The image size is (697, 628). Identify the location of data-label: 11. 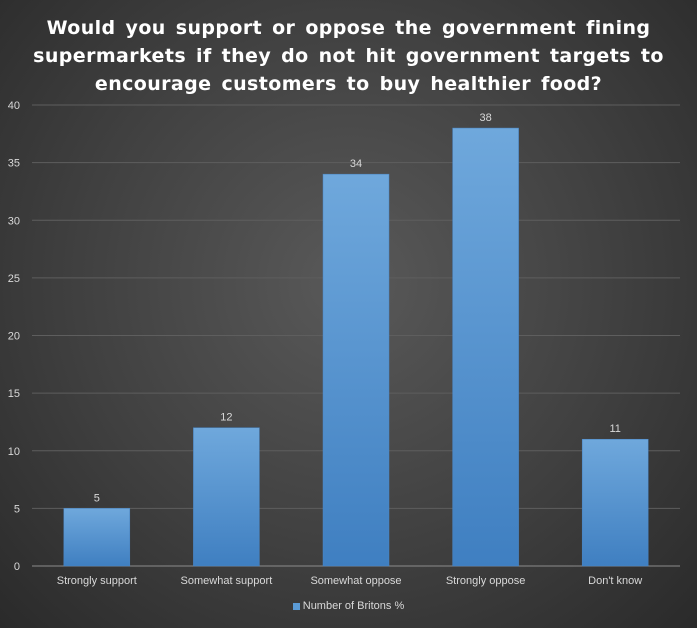
(614, 429).